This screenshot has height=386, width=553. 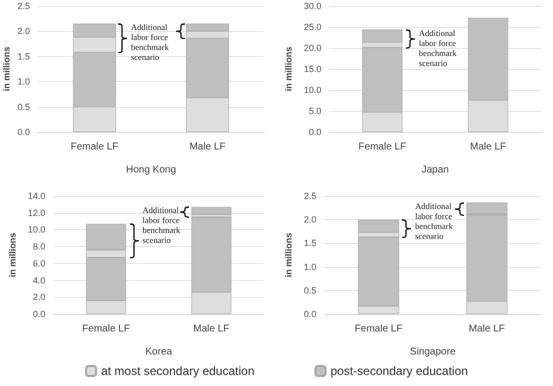 What do you see at coordinates (211, 210) in the screenshot?
I see `bar` at bounding box center [211, 210].